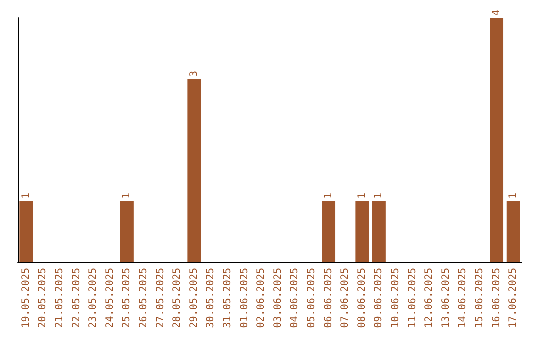 The width and height of the screenshot is (540, 340). I want to click on x-tick-label: 29.05.2025, so click(194, 298).